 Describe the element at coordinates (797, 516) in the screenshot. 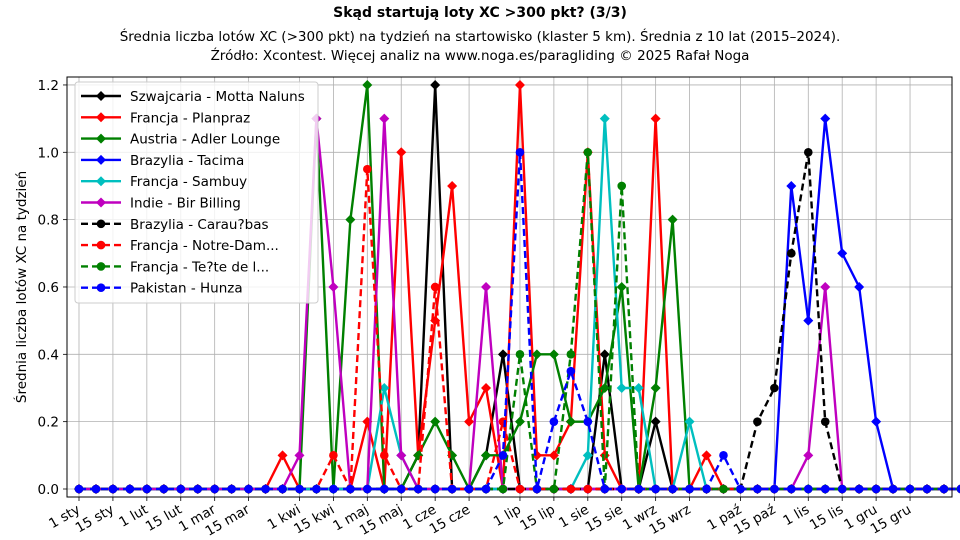

I see `x-tick-label: 1 lis` at that location.